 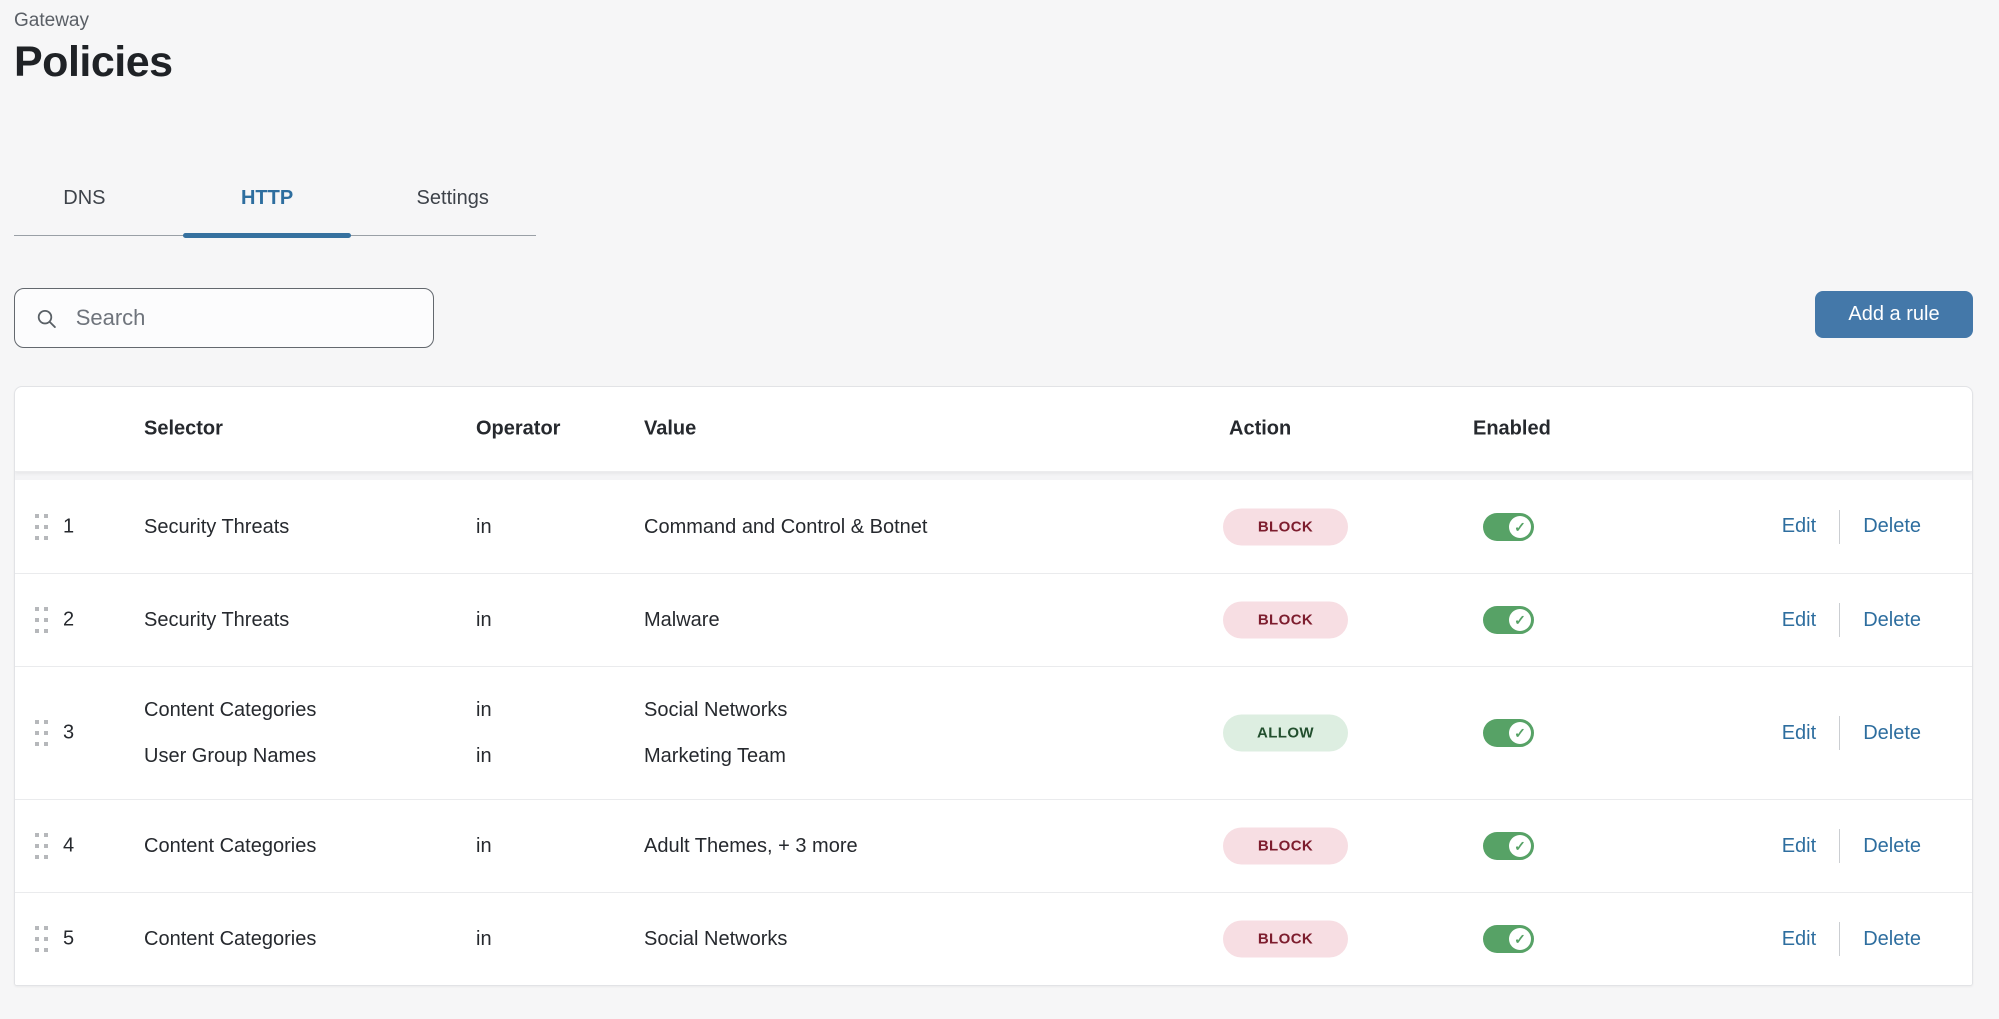 What do you see at coordinates (518, 428) in the screenshot?
I see `column-header-operator: Operator` at bounding box center [518, 428].